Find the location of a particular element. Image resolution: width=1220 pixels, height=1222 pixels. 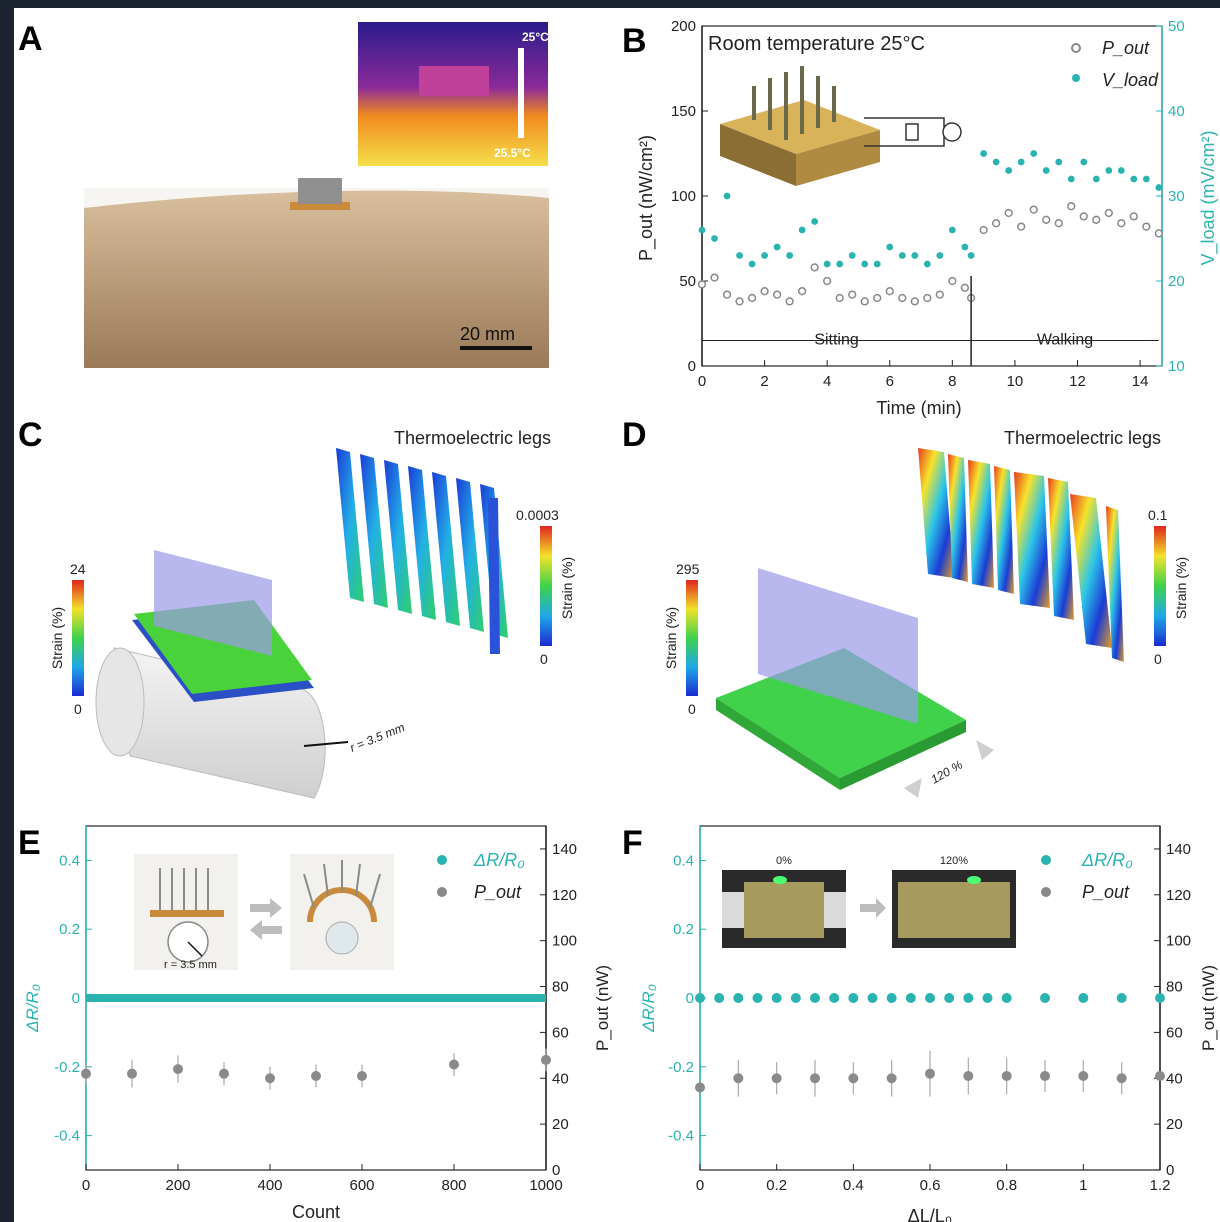

thermal-bottom-label: 25.5°C is located at coordinates (512, 153).